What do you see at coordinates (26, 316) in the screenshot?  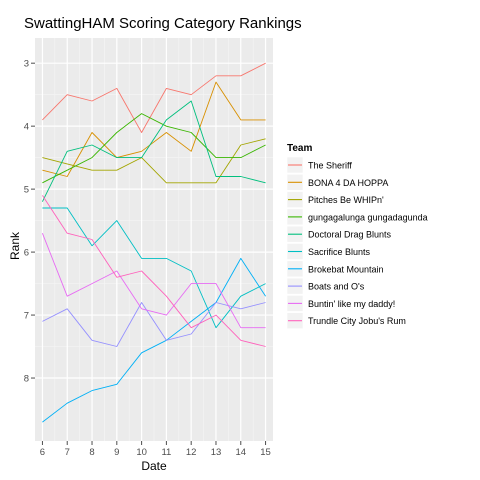 I see `y-tick-label: 7` at bounding box center [26, 316].